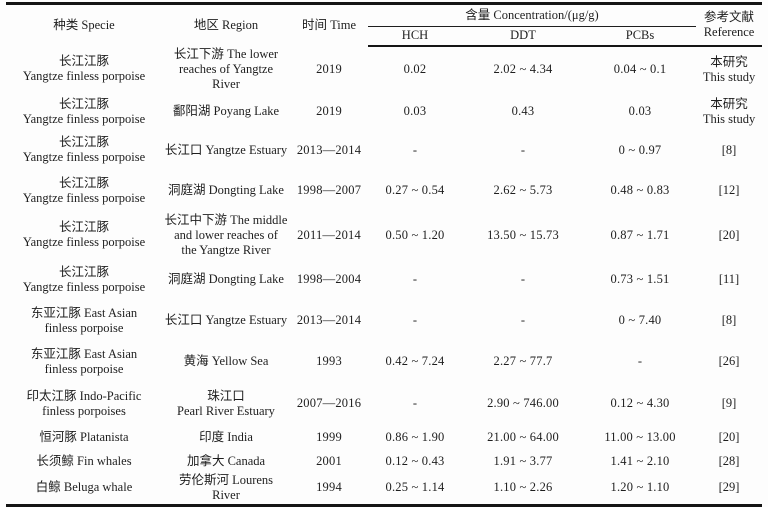  Describe the element at coordinates (729, 190) in the screenshot. I see `cell-reference: [12]` at that location.